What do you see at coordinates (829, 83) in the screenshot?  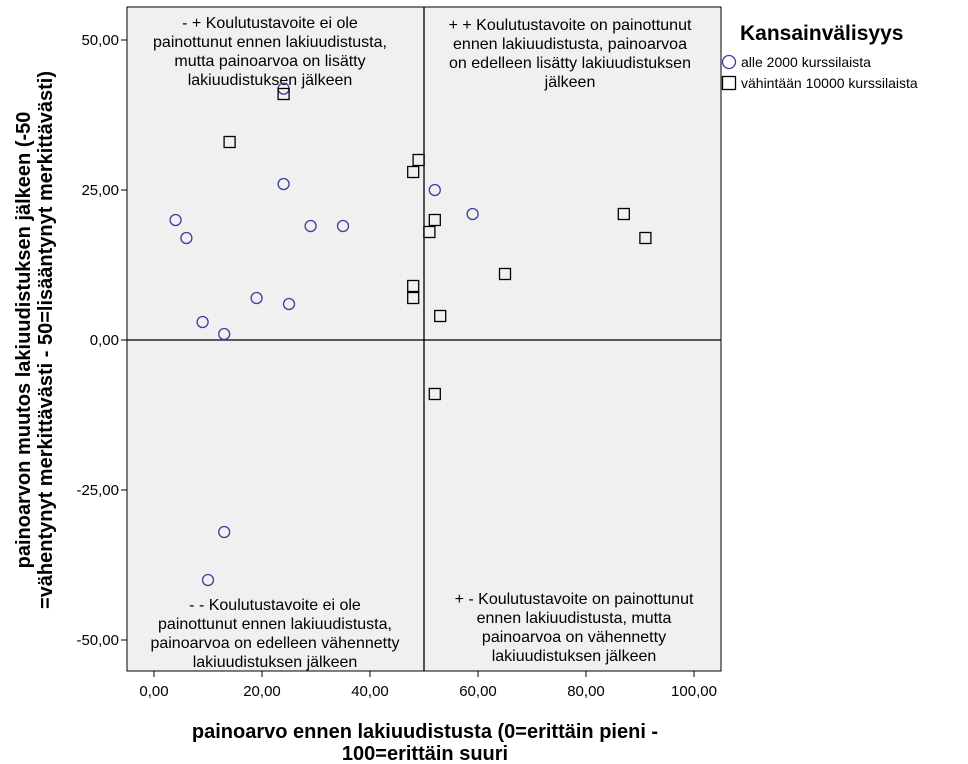 I see `legend-label: vähintään 10000 kurssilaista` at bounding box center [829, 83].